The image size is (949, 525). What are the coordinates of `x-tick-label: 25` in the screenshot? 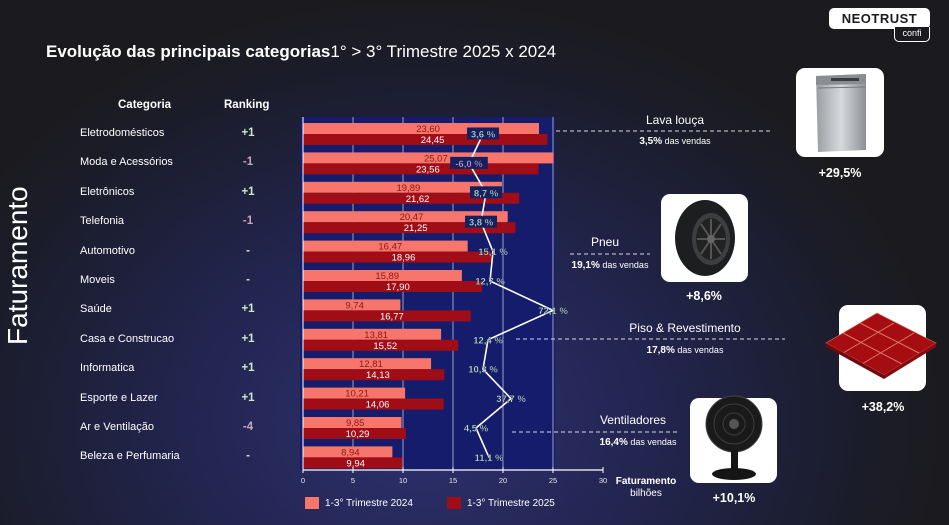 It's located at (553, 480).